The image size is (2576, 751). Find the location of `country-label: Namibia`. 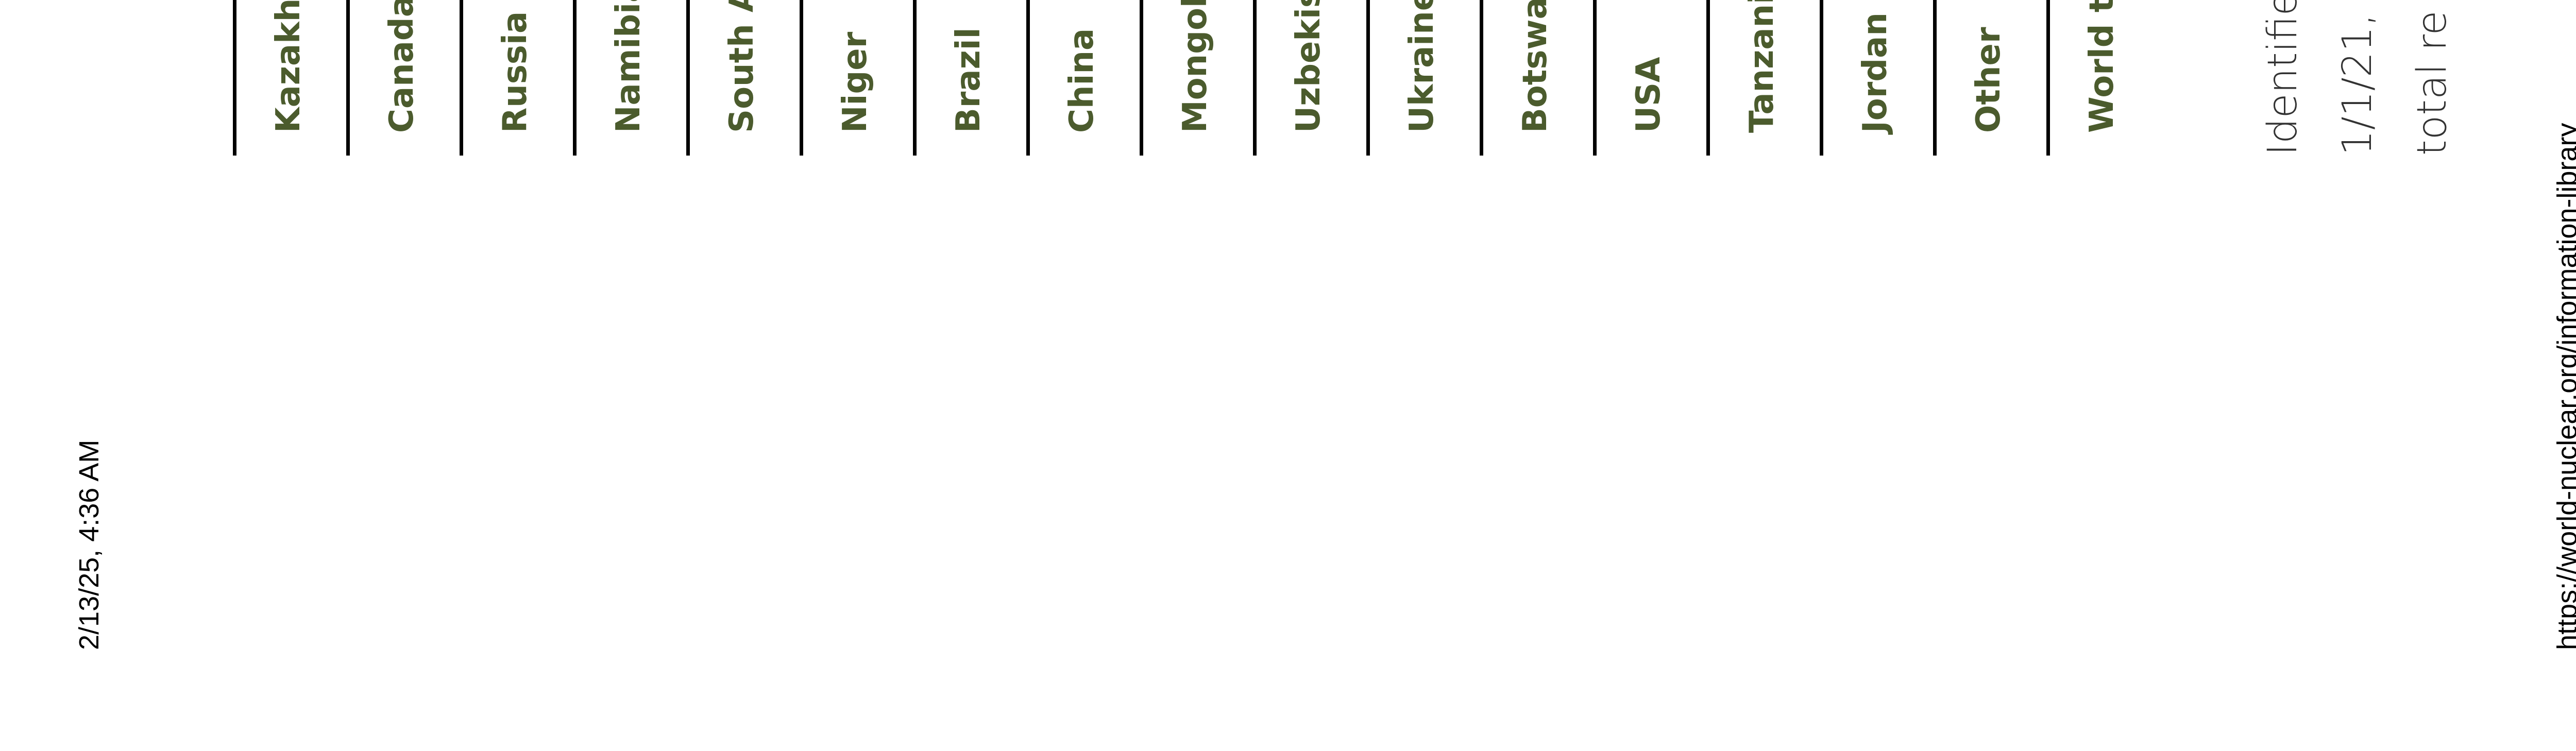

country-label: Namibia is located at coordinates (628, 66).